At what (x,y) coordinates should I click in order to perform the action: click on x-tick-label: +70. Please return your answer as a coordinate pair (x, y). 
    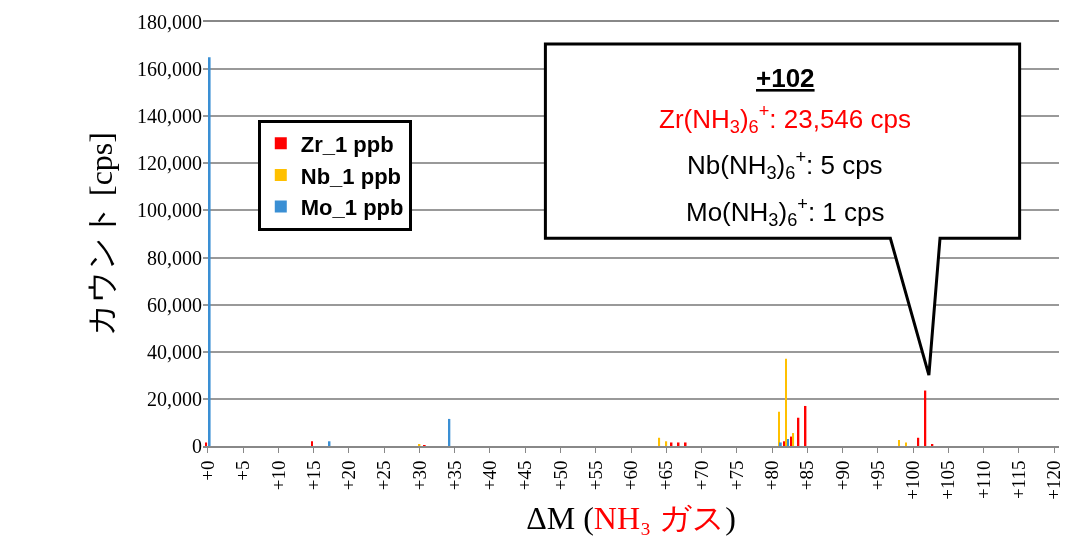
    Looking at the image, I should click on (701, 475).